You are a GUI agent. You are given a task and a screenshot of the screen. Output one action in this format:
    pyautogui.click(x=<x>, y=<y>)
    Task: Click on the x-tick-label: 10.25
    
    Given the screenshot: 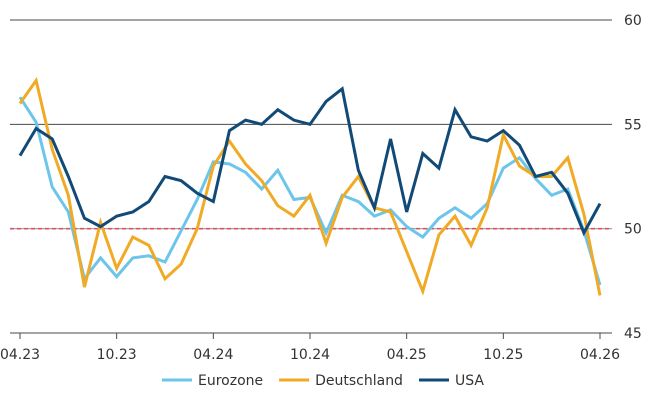 What is the action you would take?
    pyautogui.click(x=503, y=355)
    